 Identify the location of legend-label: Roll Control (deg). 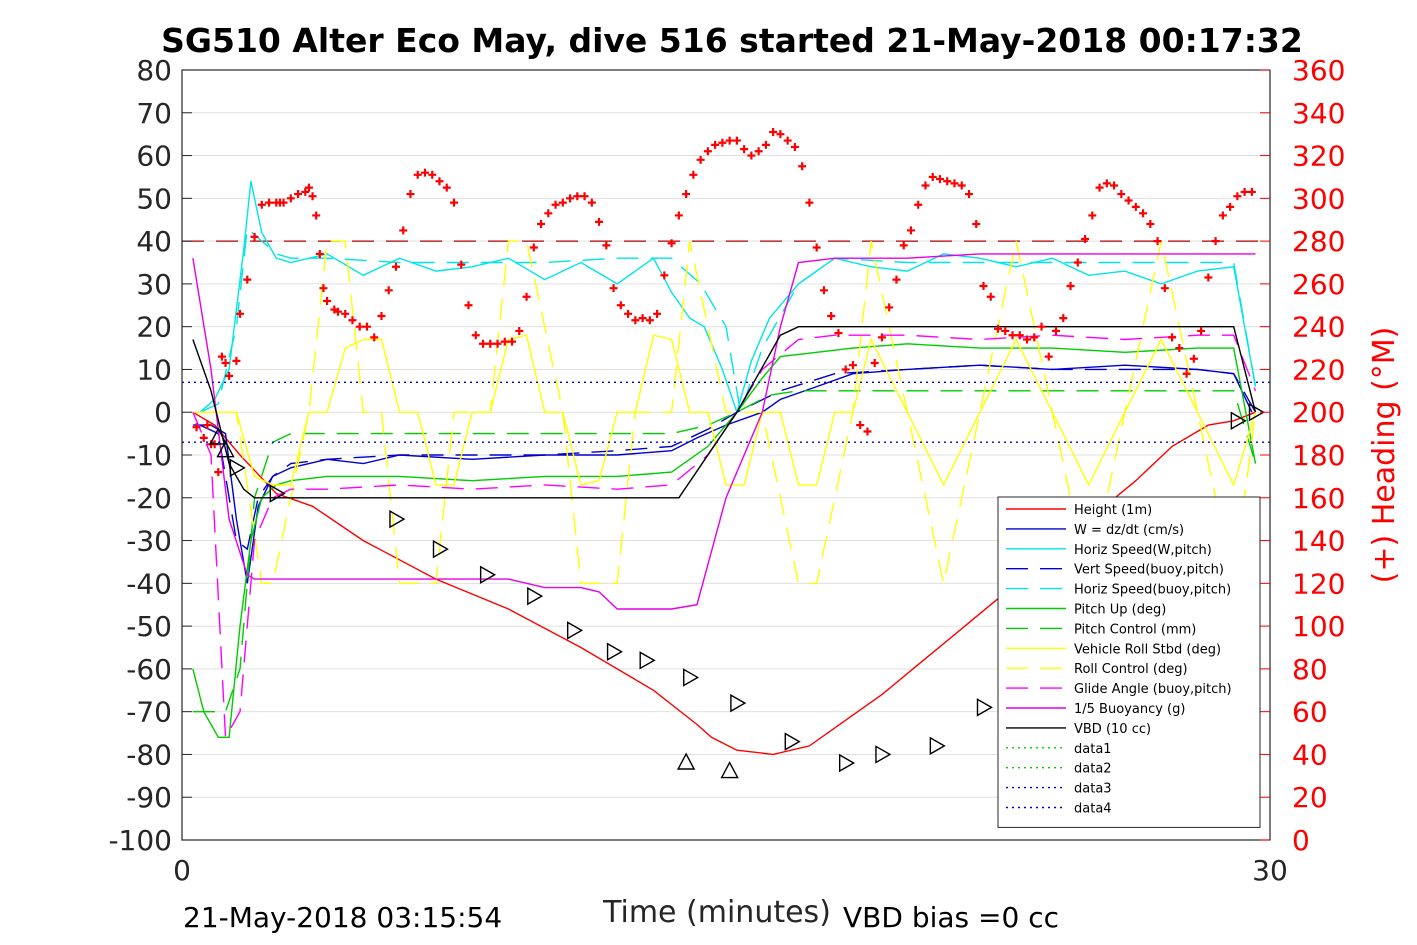
(1131, 669).